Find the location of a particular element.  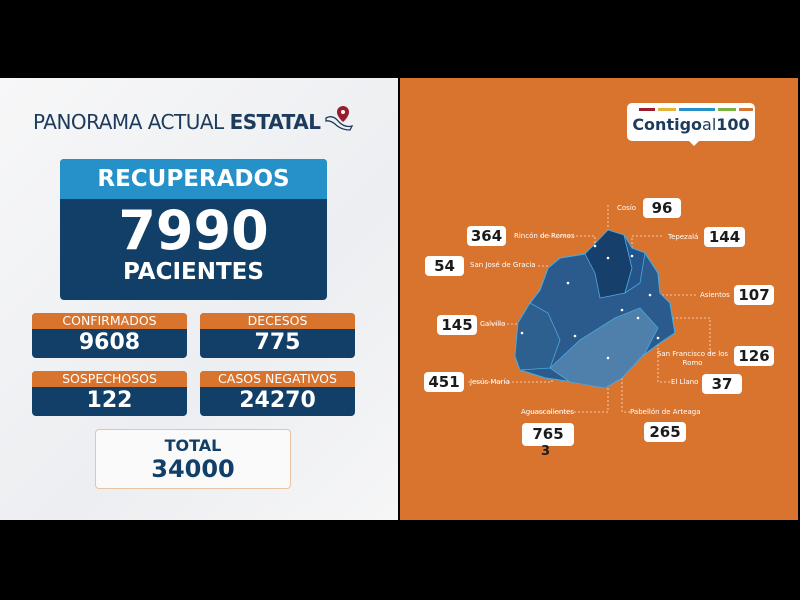

stat-value: 9608 is located at coordinates (109, 342).